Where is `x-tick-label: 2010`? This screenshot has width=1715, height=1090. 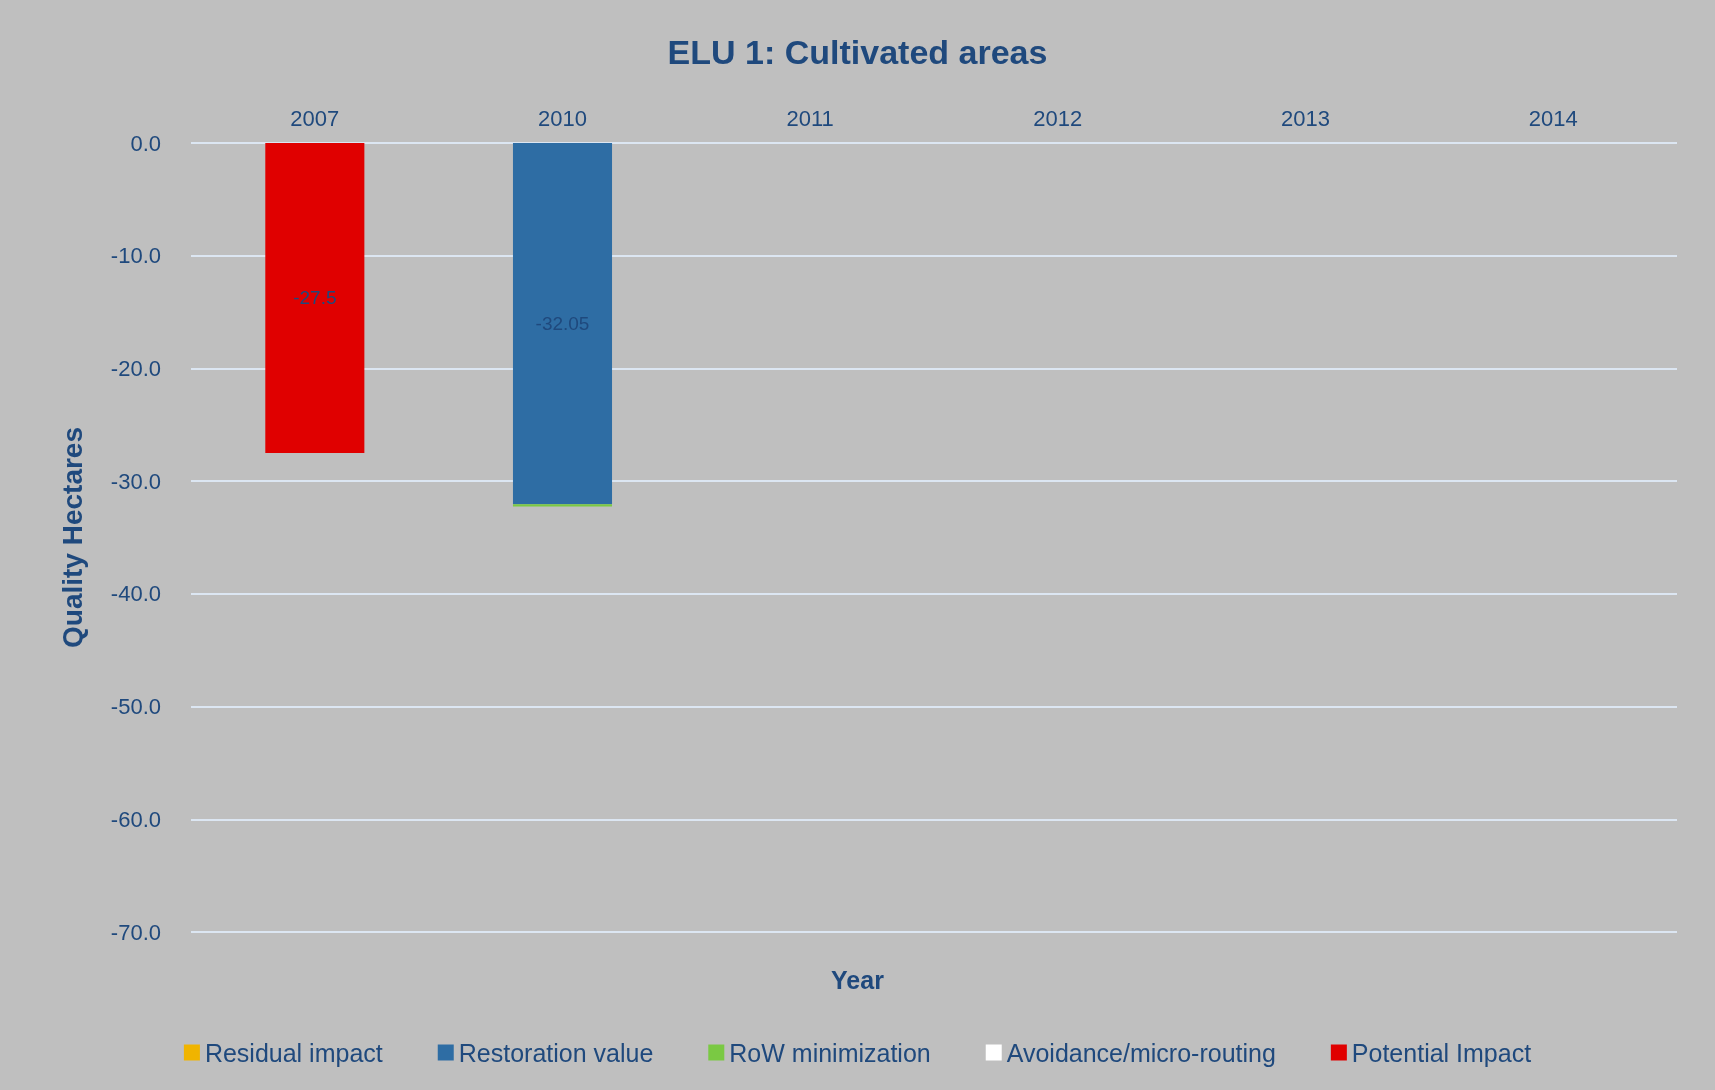
x-tick-label: 2010 is located at coordinates (562, 118).